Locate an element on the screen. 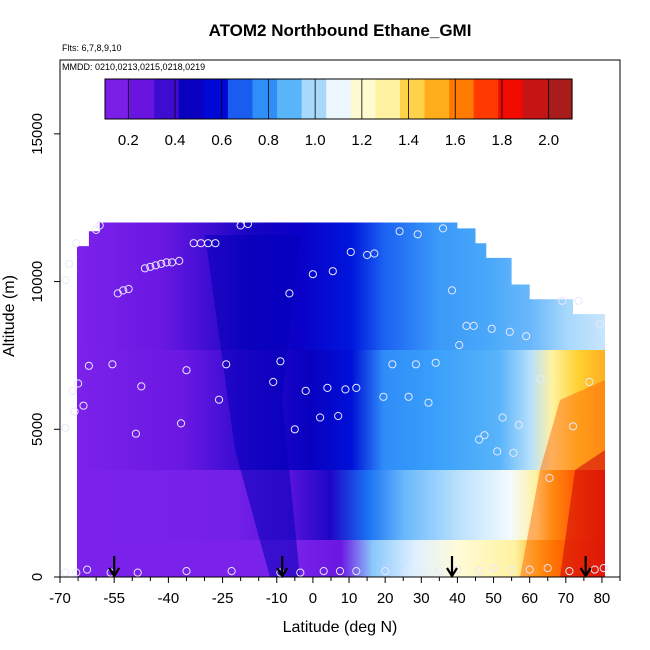 The width and height of the screenshot is (650, 650). x-axis-label: Latitude (deg N) is located at coordinates (340, 627).